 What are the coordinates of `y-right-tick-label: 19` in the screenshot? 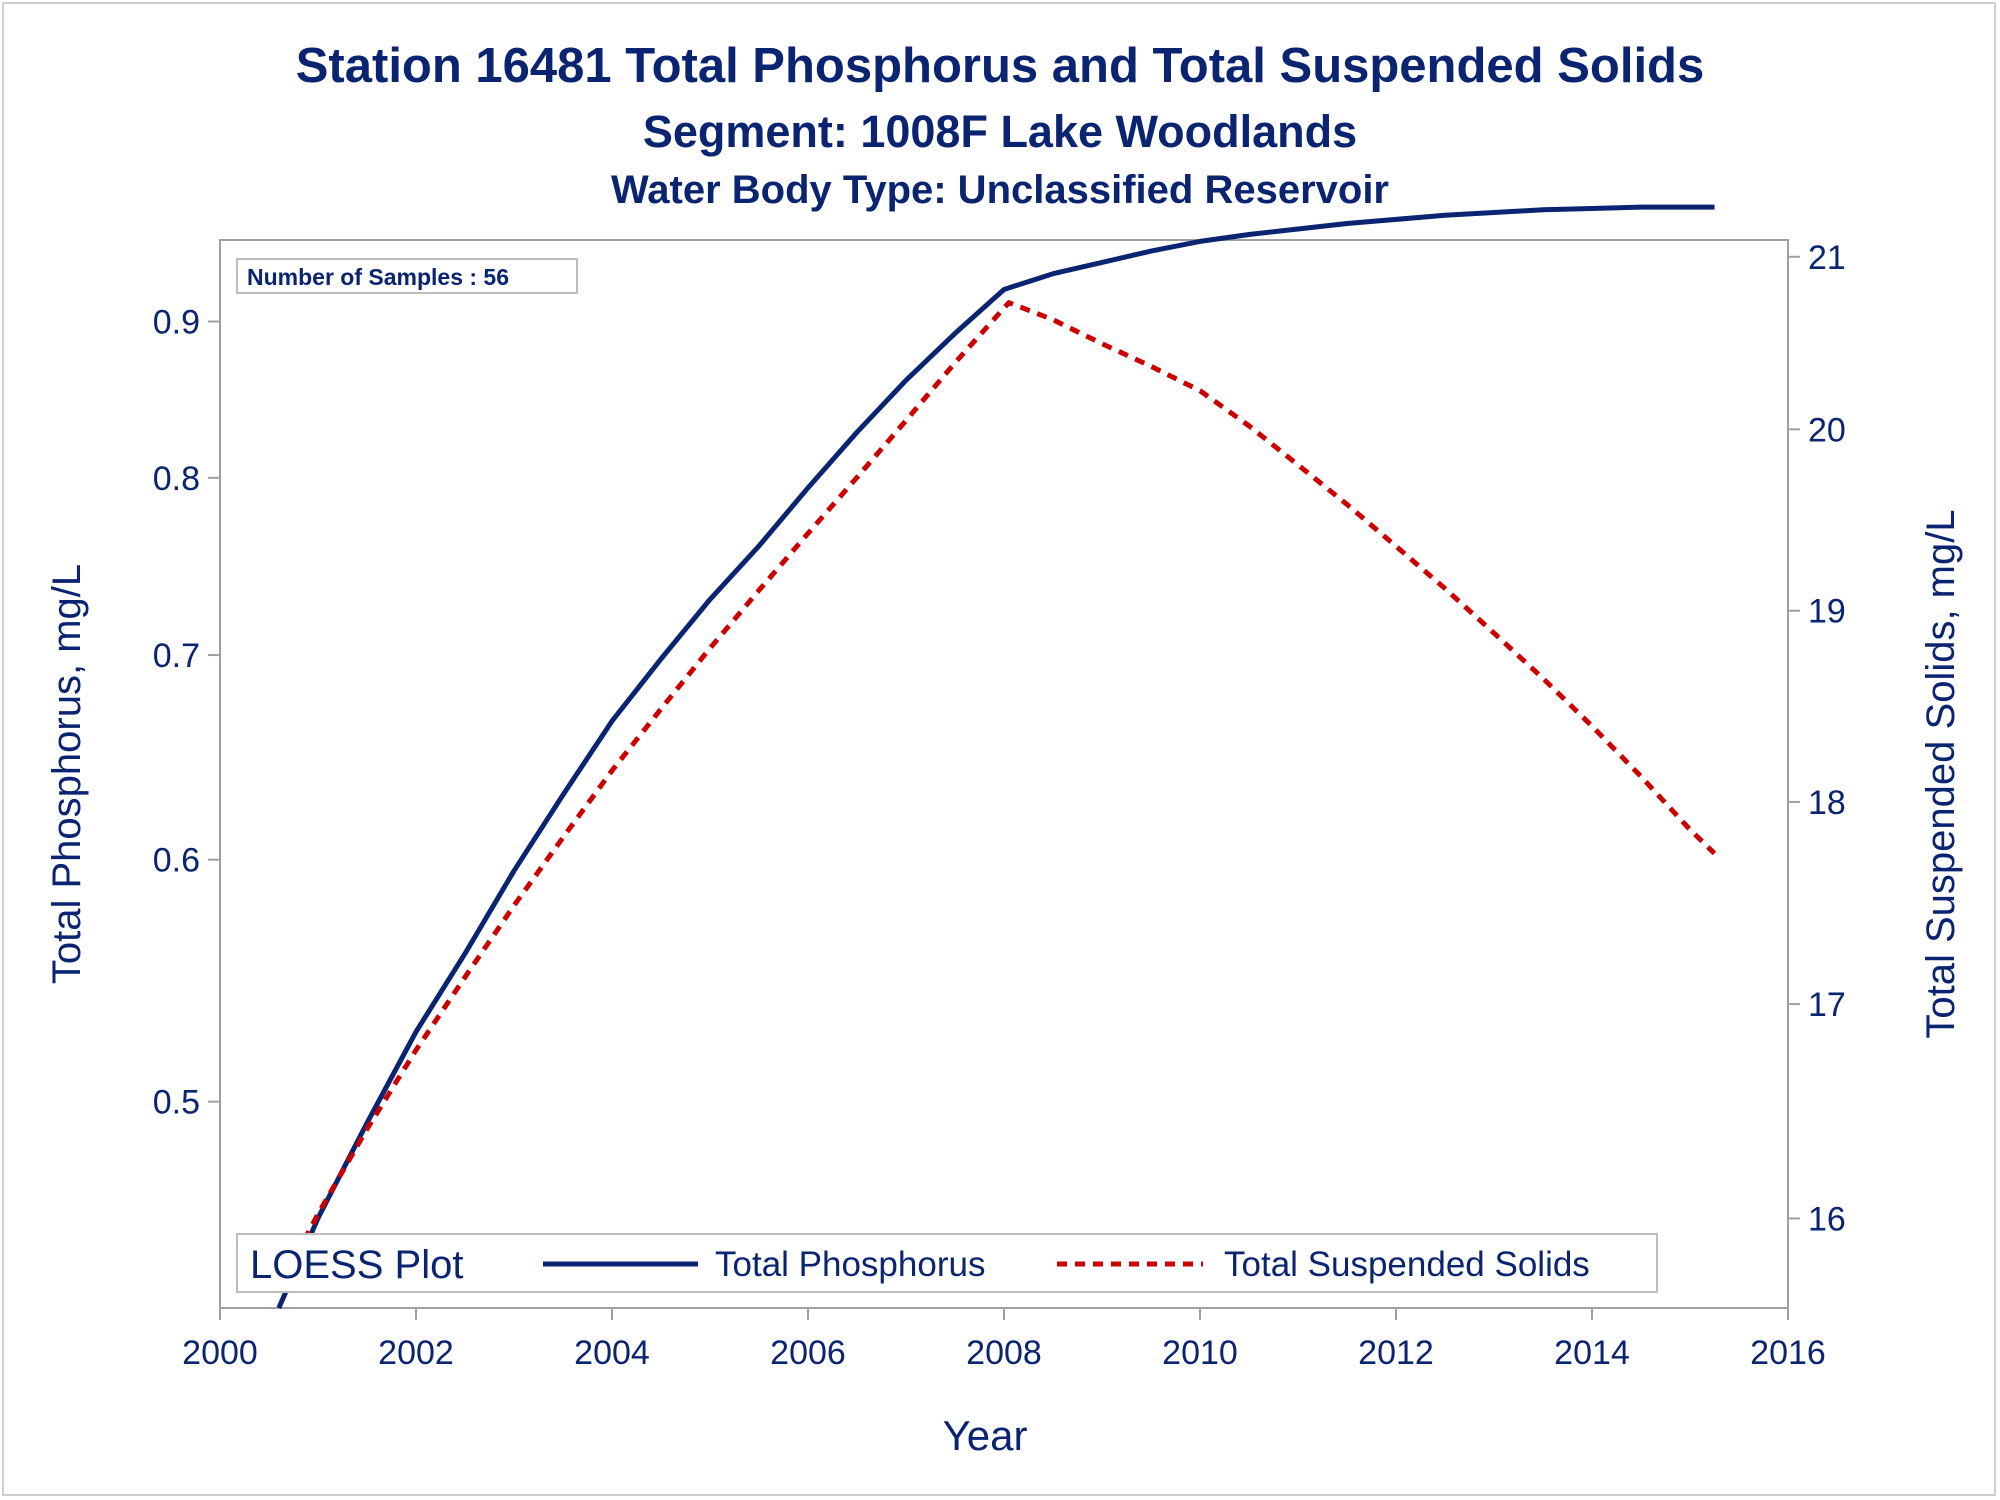 It's located at (1827, 612).